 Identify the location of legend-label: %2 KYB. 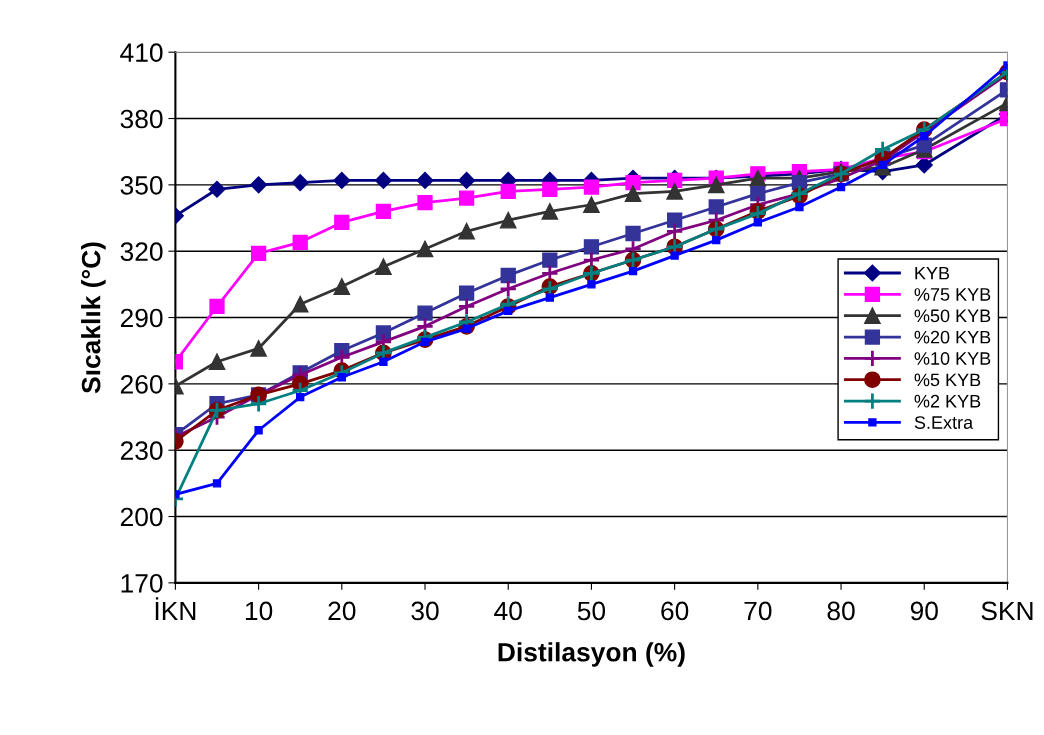
(947, 401).